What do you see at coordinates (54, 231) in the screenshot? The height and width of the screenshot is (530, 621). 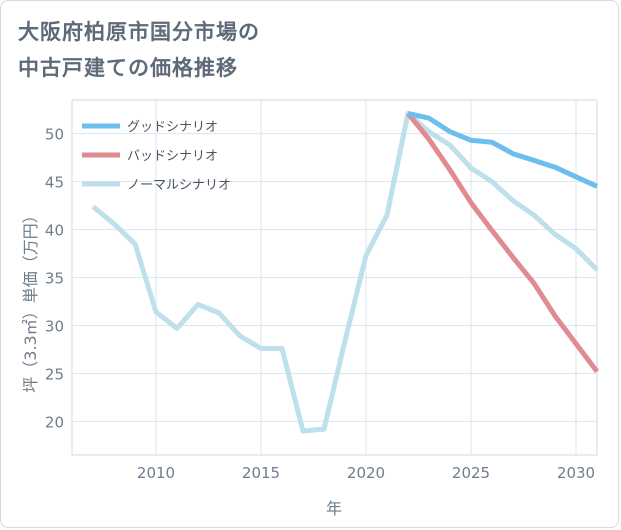 I see `y-tick-label: 40` at bounding box center [54, 231].